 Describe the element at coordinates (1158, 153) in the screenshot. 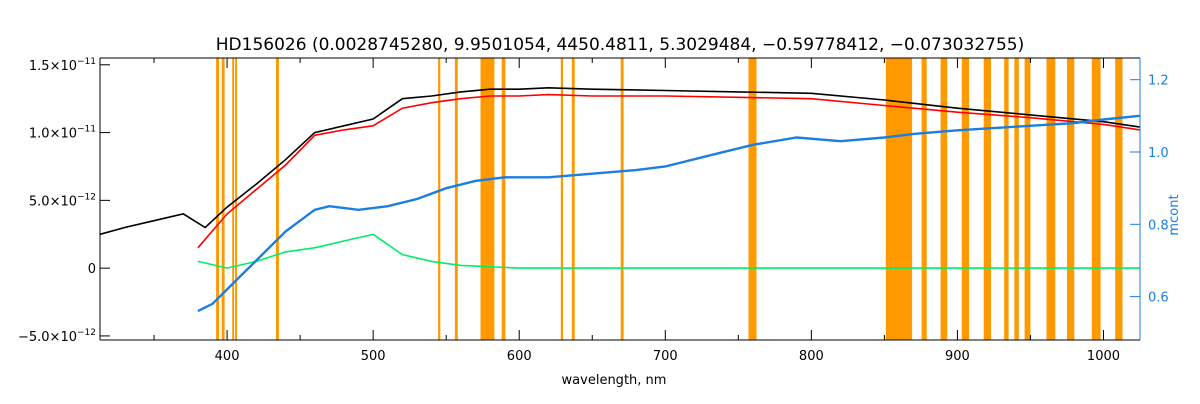

I see `y-tick-label-right-1: 1.0` at that location.